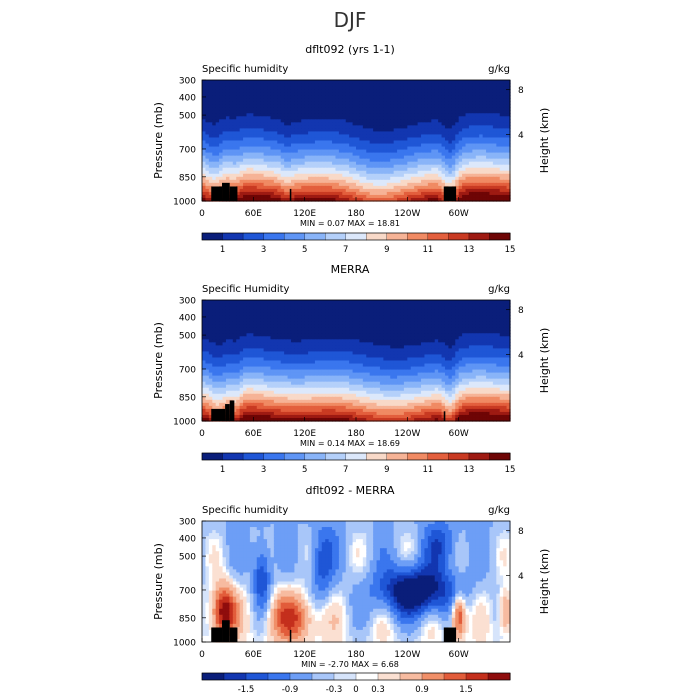 This screenshot has height=700, width=700. I want to click on terrain-mask, so click(290, 194).